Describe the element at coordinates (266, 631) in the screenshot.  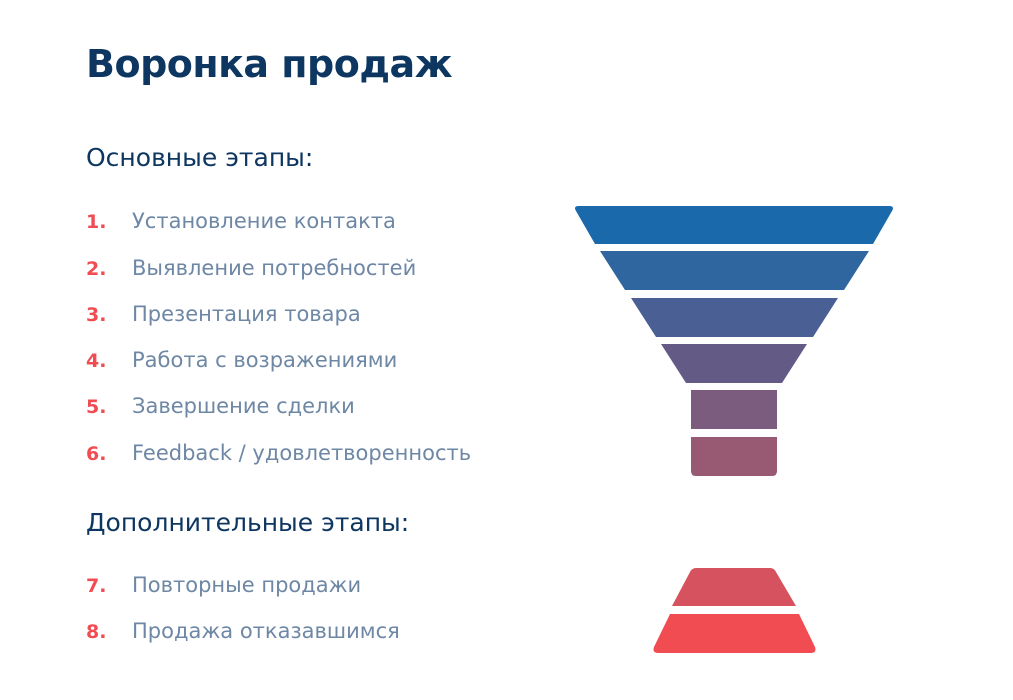
I see `stage-label: Продажа отказавшимся` at that location.